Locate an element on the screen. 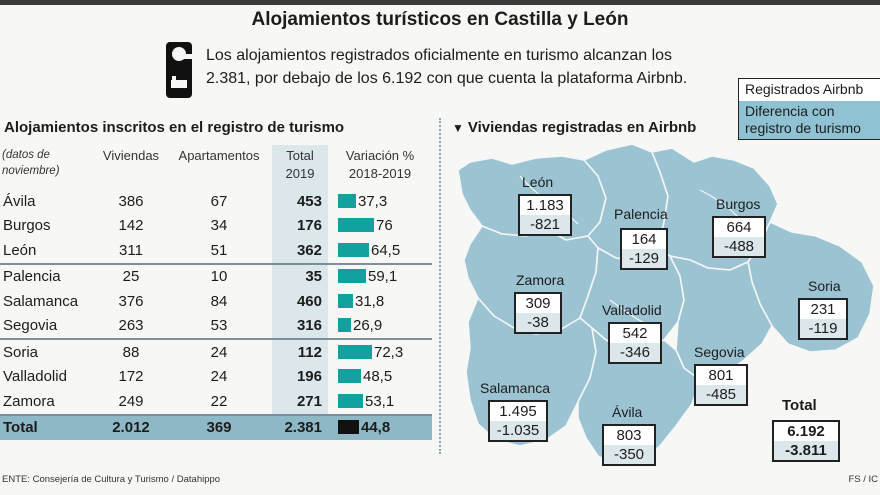 The width and height of the screenshot is (880, 495). variation-value: 37,3 is located at coordinates (373, 201).